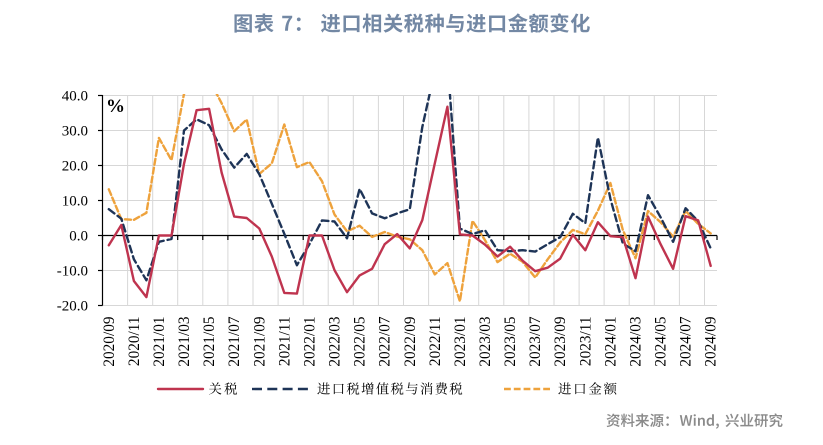 This screenshot has width=823, height=445. I want to click on svg-text: 2021/05, so click(209, 341).